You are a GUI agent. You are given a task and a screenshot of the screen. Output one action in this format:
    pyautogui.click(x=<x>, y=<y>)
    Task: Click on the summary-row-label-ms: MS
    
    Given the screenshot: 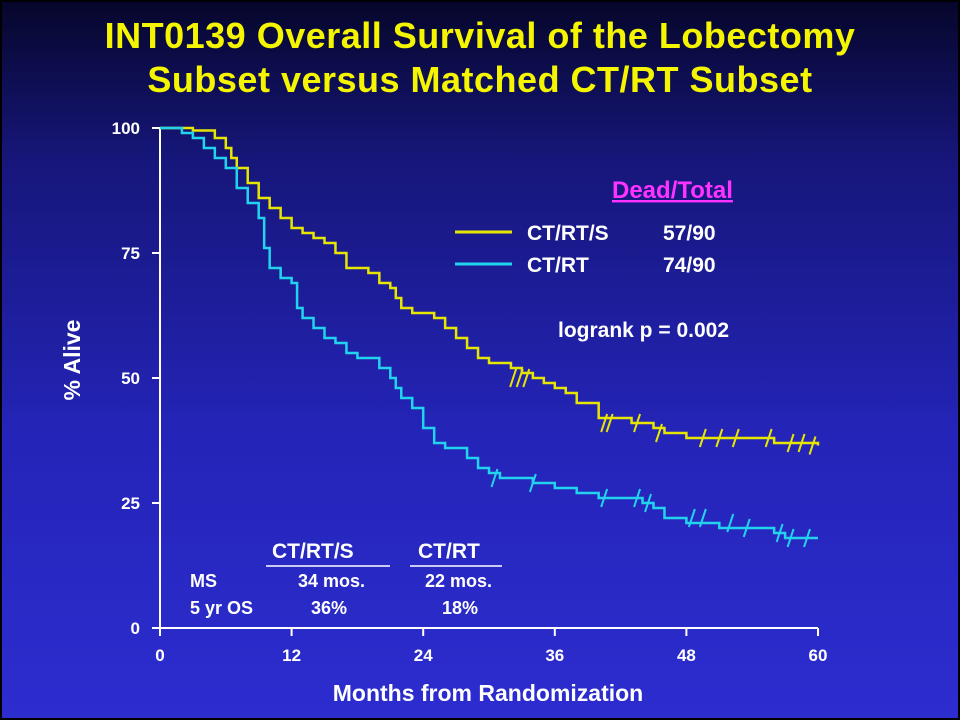 What is the action you would take?
    pyautogui.click(x=203, y=581)
    